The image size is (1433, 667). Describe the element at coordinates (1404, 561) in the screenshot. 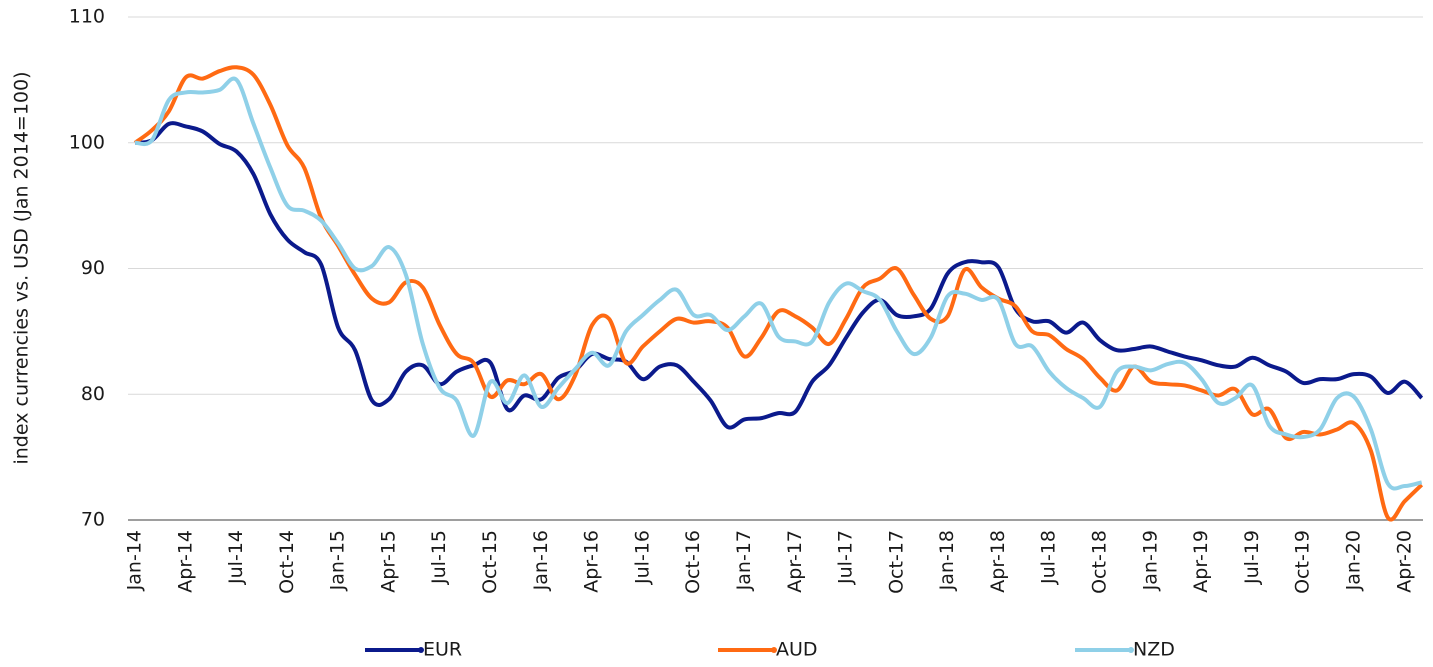

I see `x-tick-label: Apr-20` at that location.